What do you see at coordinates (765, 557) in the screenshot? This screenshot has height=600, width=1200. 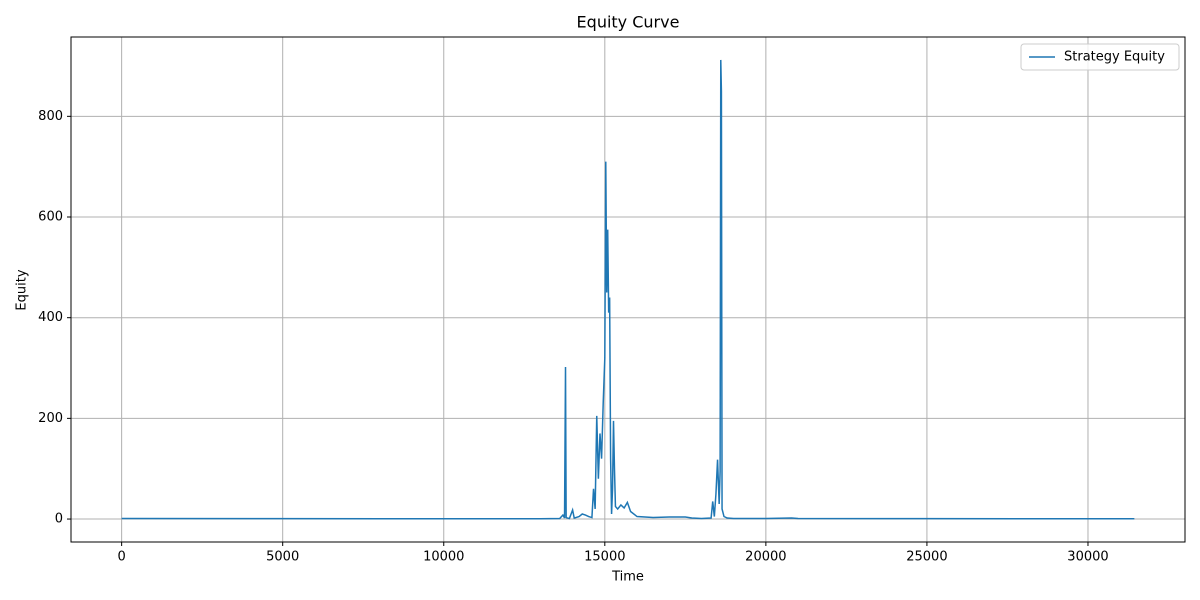 I see `x-tick-label: 20000` at bounding box center [765, 557].